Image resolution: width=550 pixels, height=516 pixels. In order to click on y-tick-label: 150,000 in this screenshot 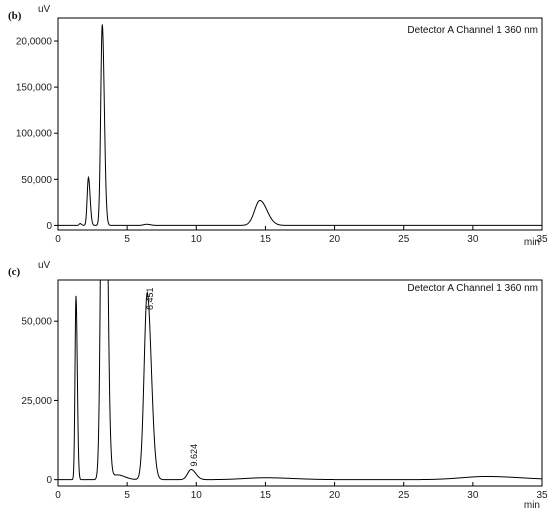, I will do `click(34, 88)`.